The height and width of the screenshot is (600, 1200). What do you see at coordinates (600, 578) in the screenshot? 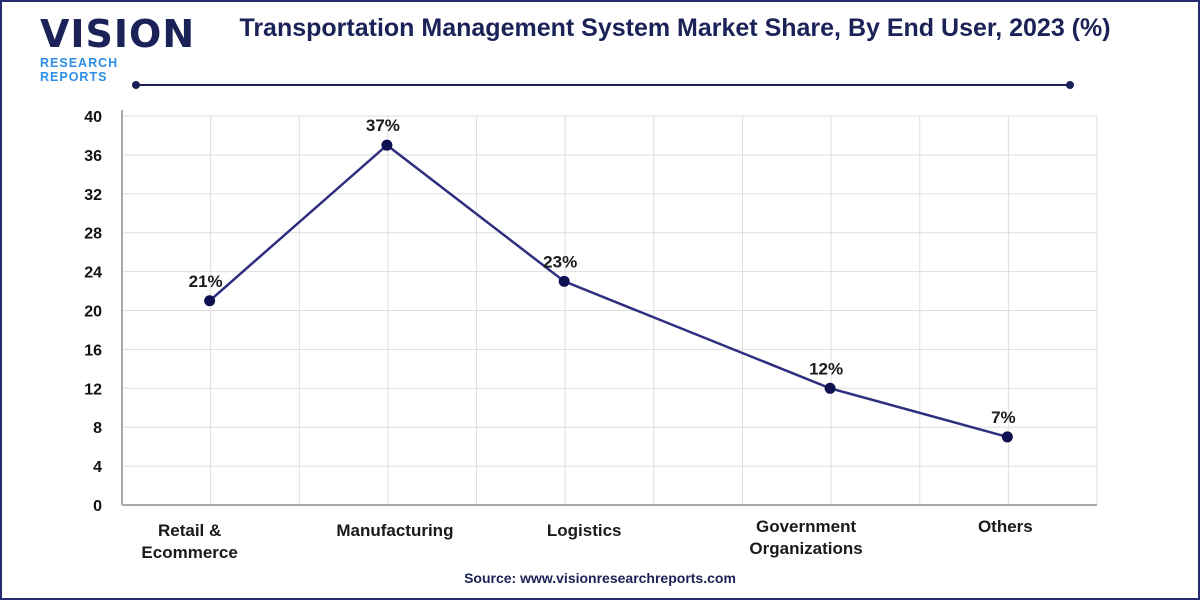
I see `source-note: Source: www.visionresearchreports.com` at bounding box center [600, 578].